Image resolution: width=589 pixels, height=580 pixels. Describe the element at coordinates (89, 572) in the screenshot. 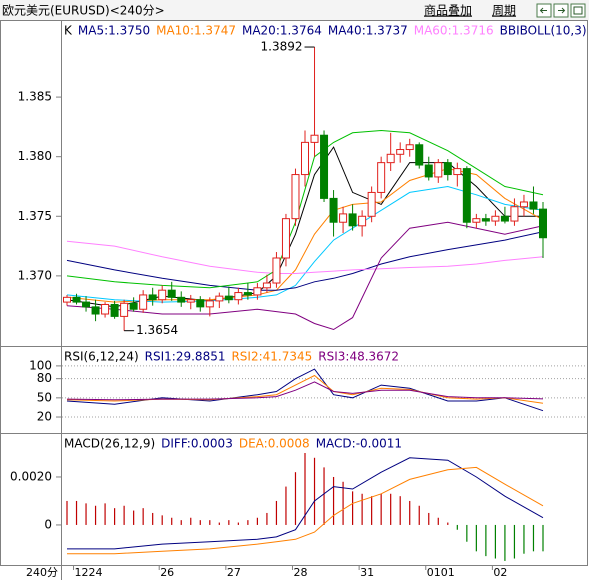

I see `x-tick-label: 1224` at that location.